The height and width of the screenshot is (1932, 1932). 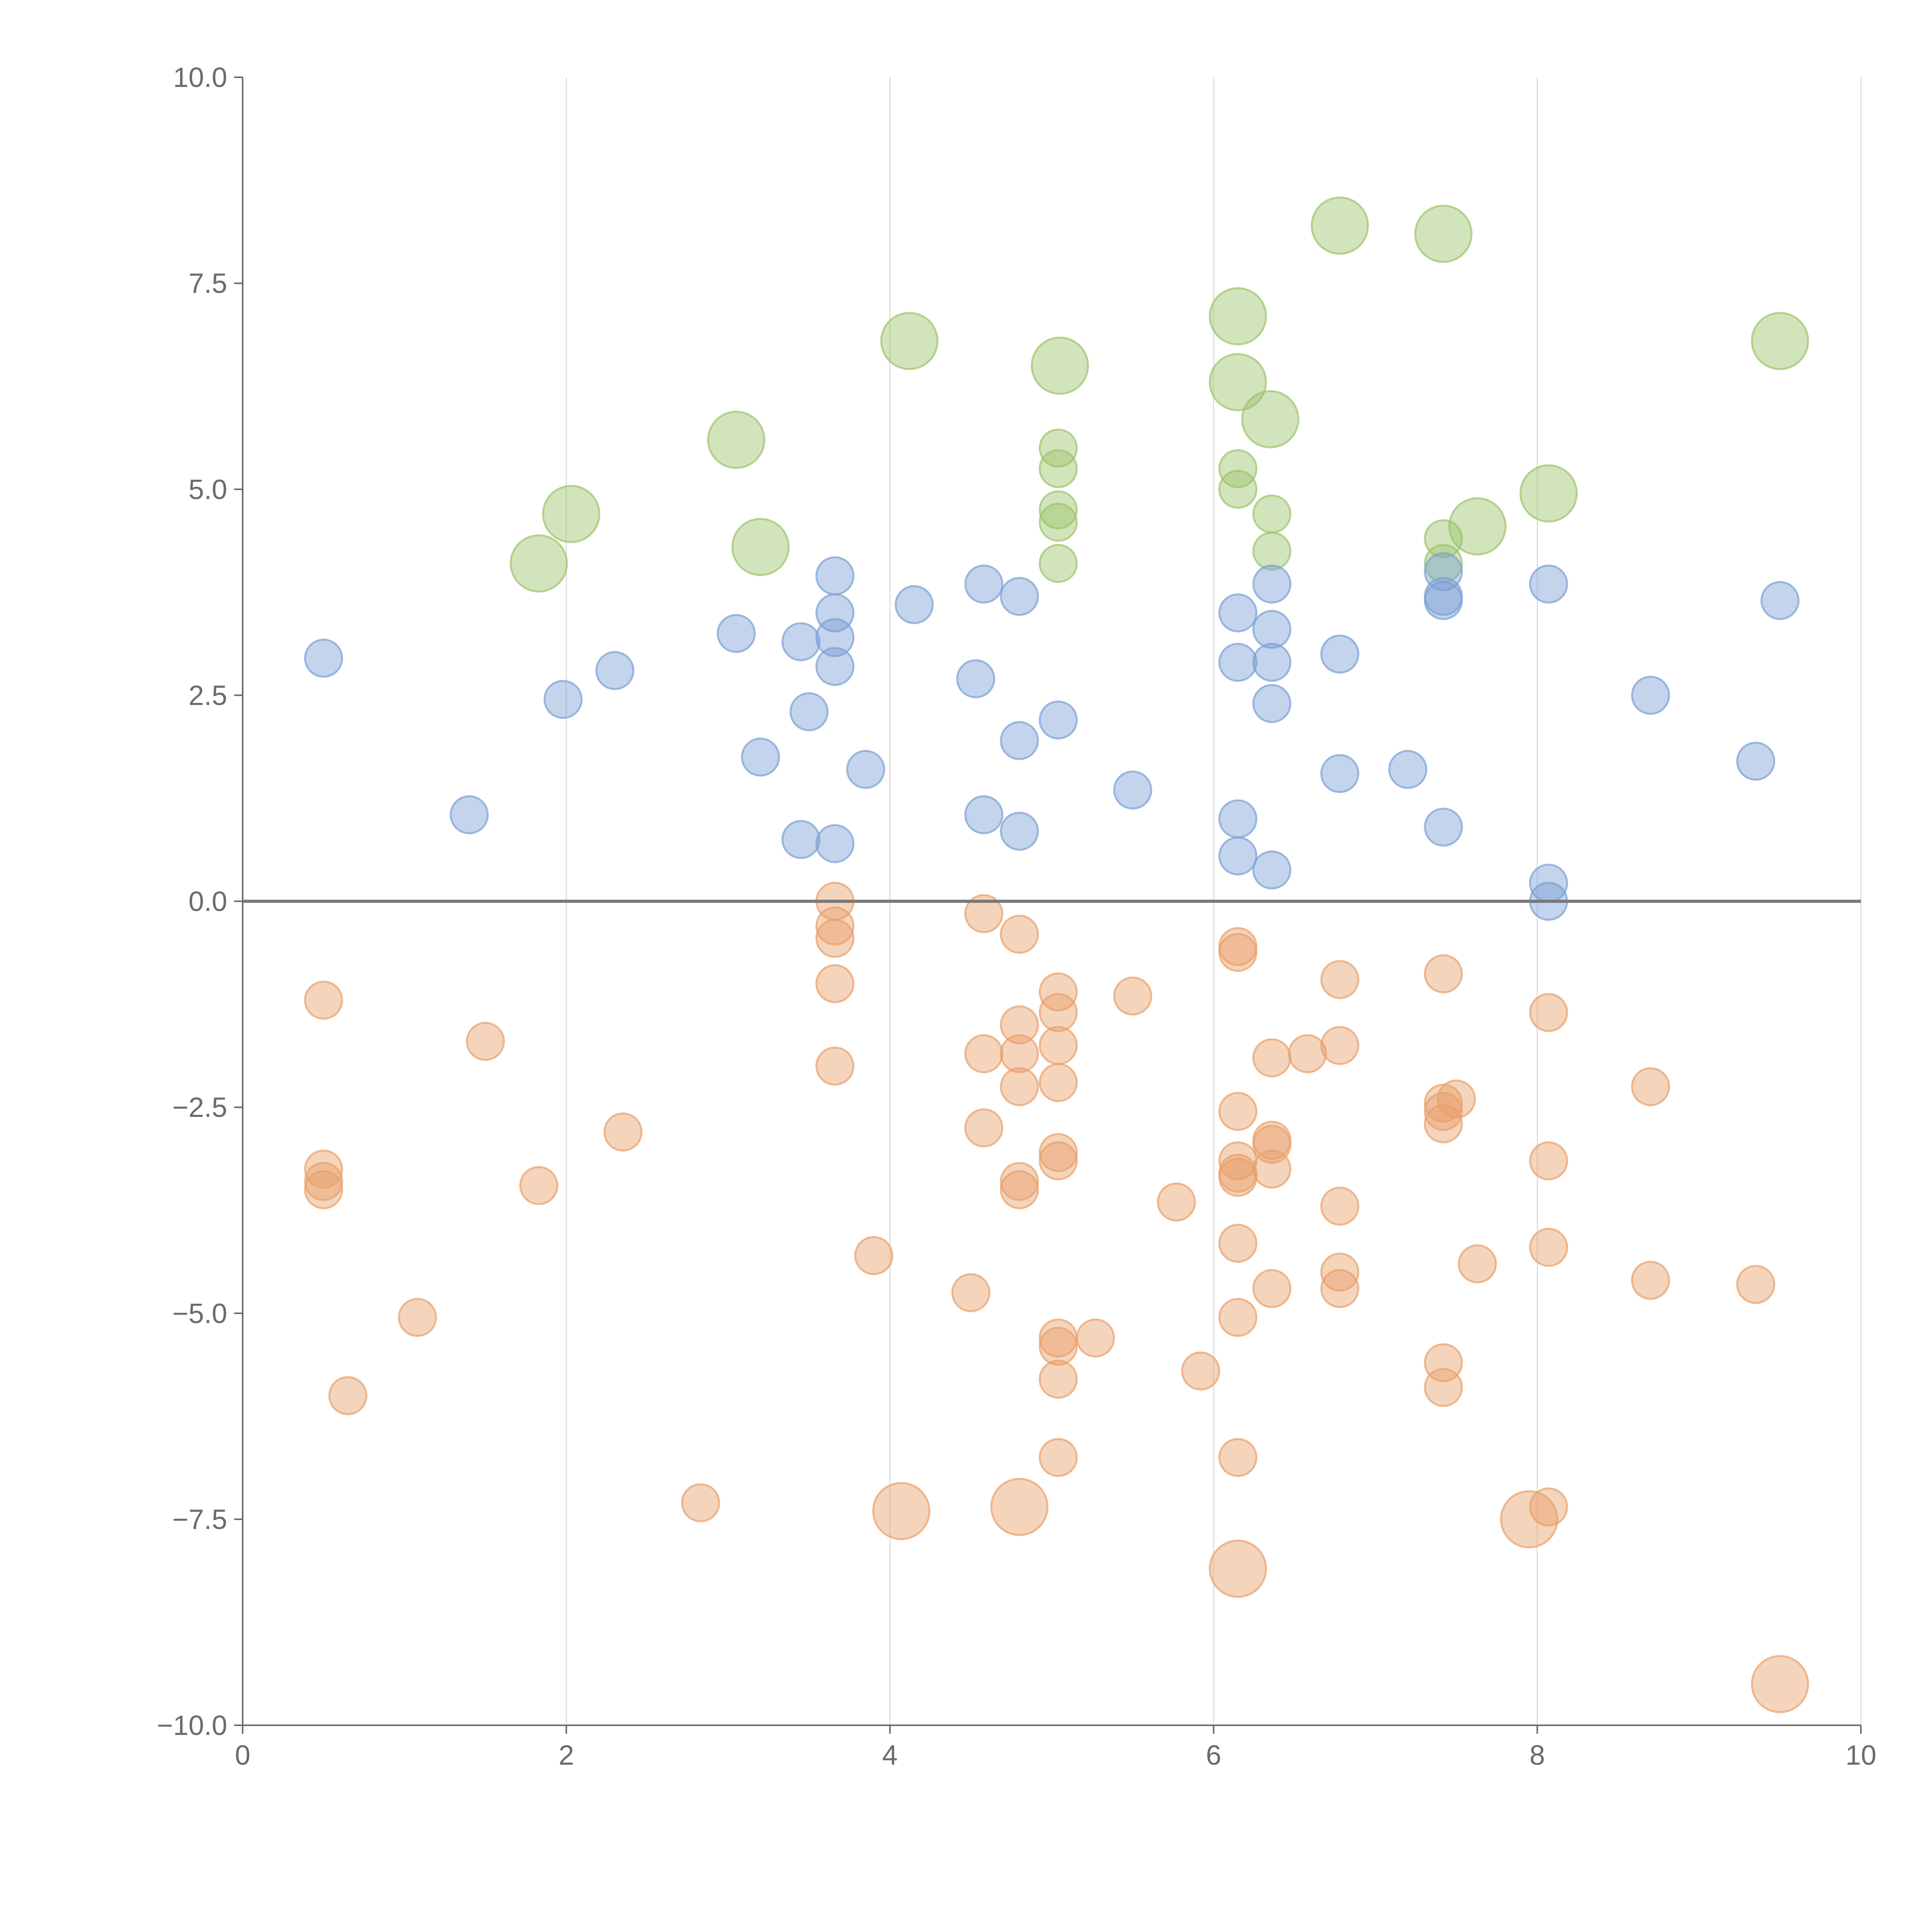 I want to click on y-tick-label: −7.5, so click(x=200, y=1519).